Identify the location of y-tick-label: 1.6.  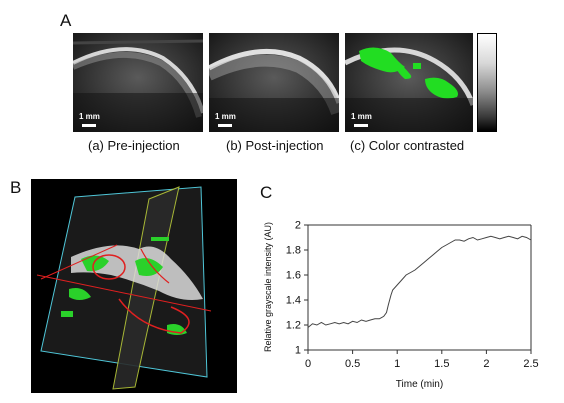
(293, 276).